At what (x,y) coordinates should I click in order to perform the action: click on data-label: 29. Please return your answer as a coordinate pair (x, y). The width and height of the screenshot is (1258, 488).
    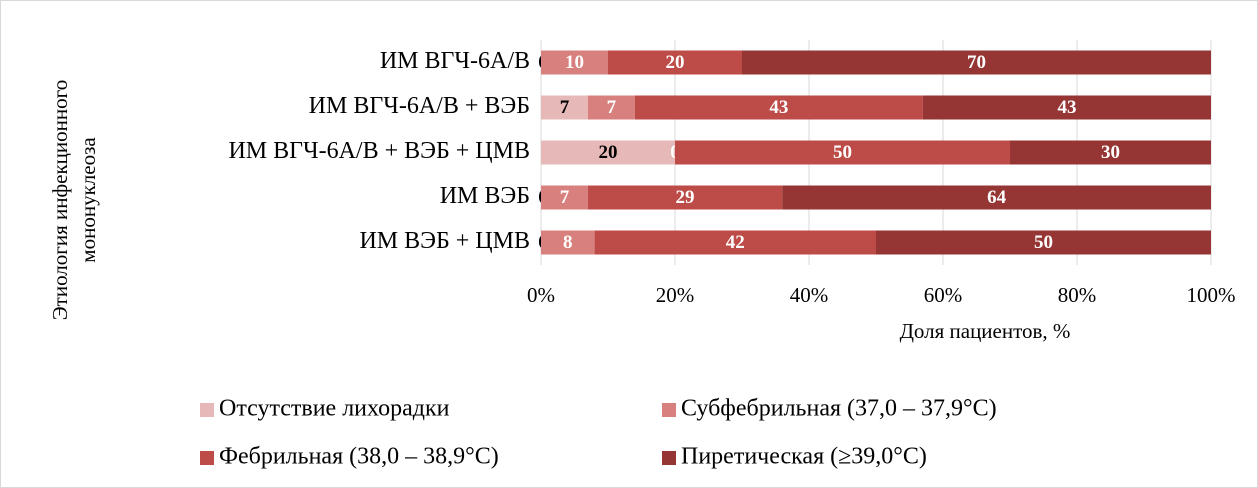
    Looking at the image, I should click on (685, 197).